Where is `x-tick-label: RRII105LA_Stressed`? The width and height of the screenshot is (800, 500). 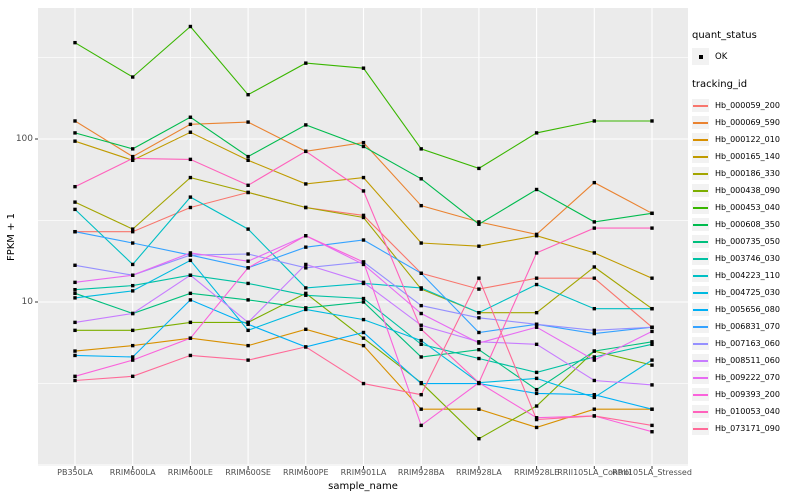
x-tick-label: RRII105LA_Stressed is located at coordinates (652, 472).